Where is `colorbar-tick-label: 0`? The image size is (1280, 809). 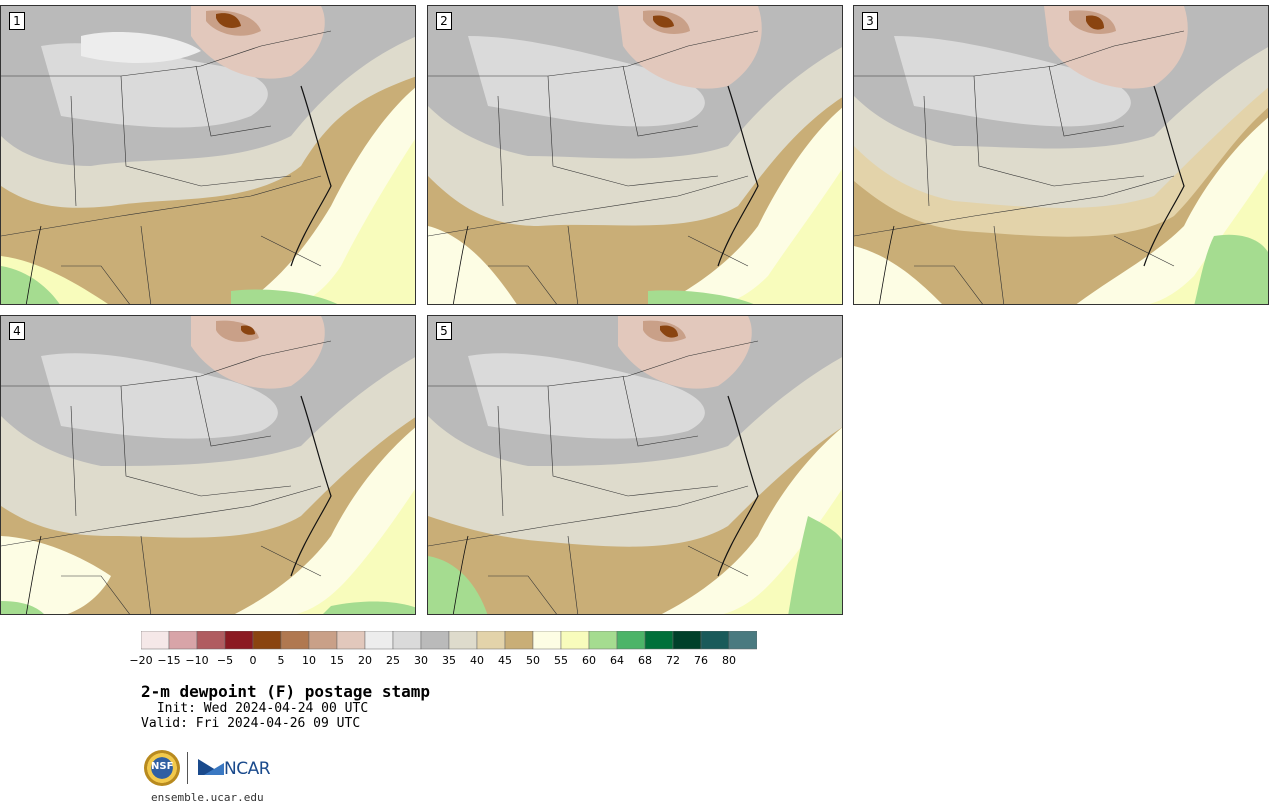
colorbar-tick-label: 0 is located at coordinates (253, 660).